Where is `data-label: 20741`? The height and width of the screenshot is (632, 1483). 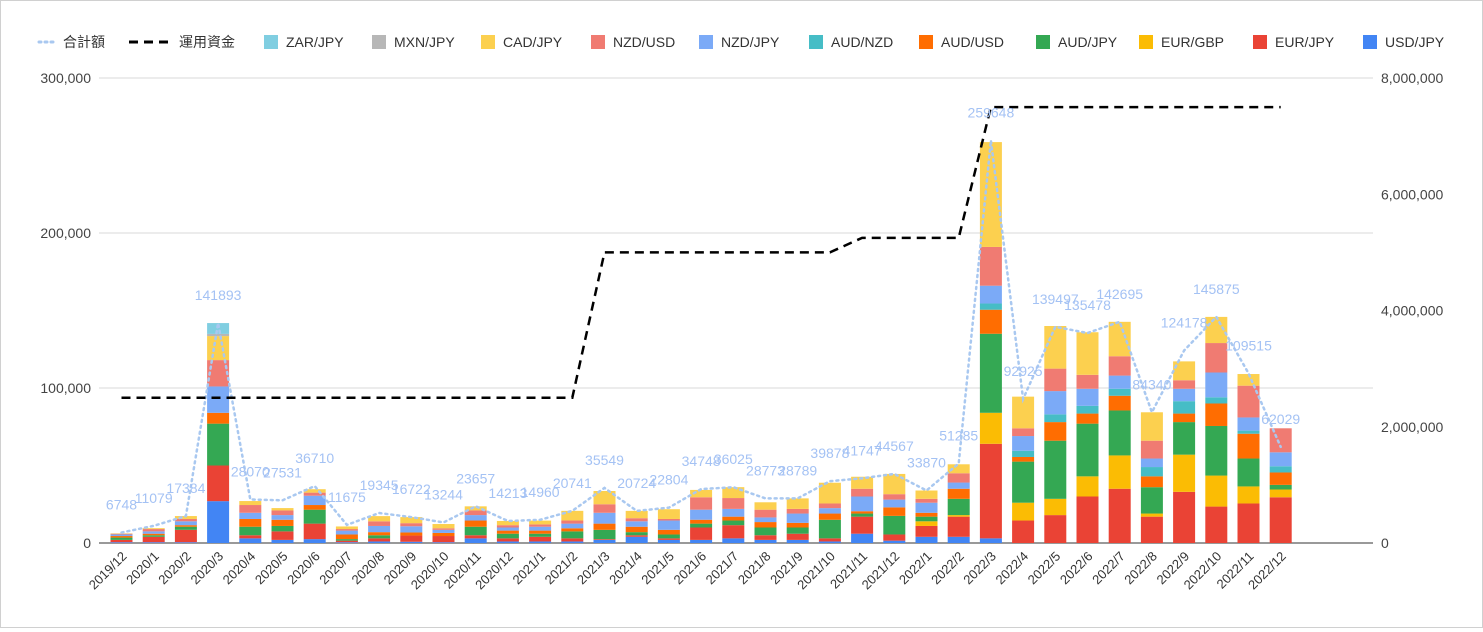 data-label: 20741 is located at coordinates (572, 483).